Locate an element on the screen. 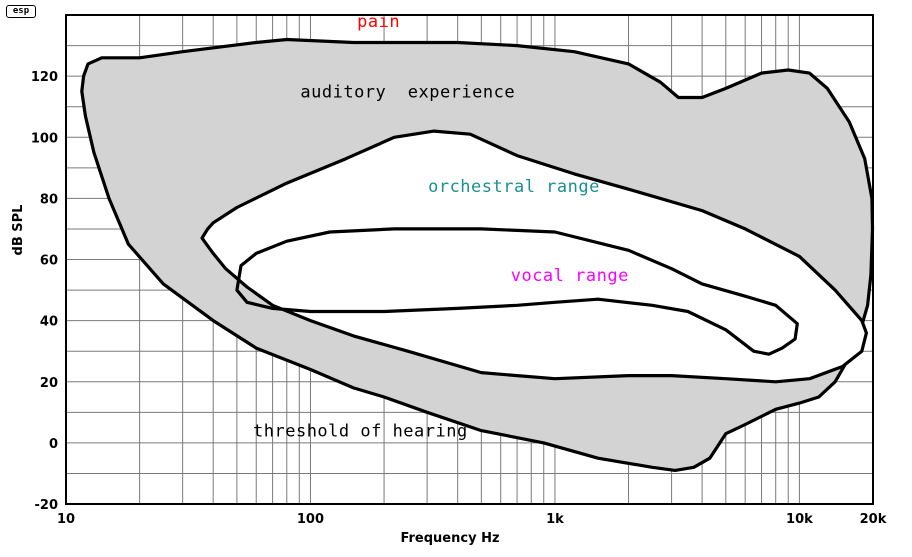 The width and height of the screenshot is (912, 557). x-tick-label: 100 is located at coordinates (310, 519).